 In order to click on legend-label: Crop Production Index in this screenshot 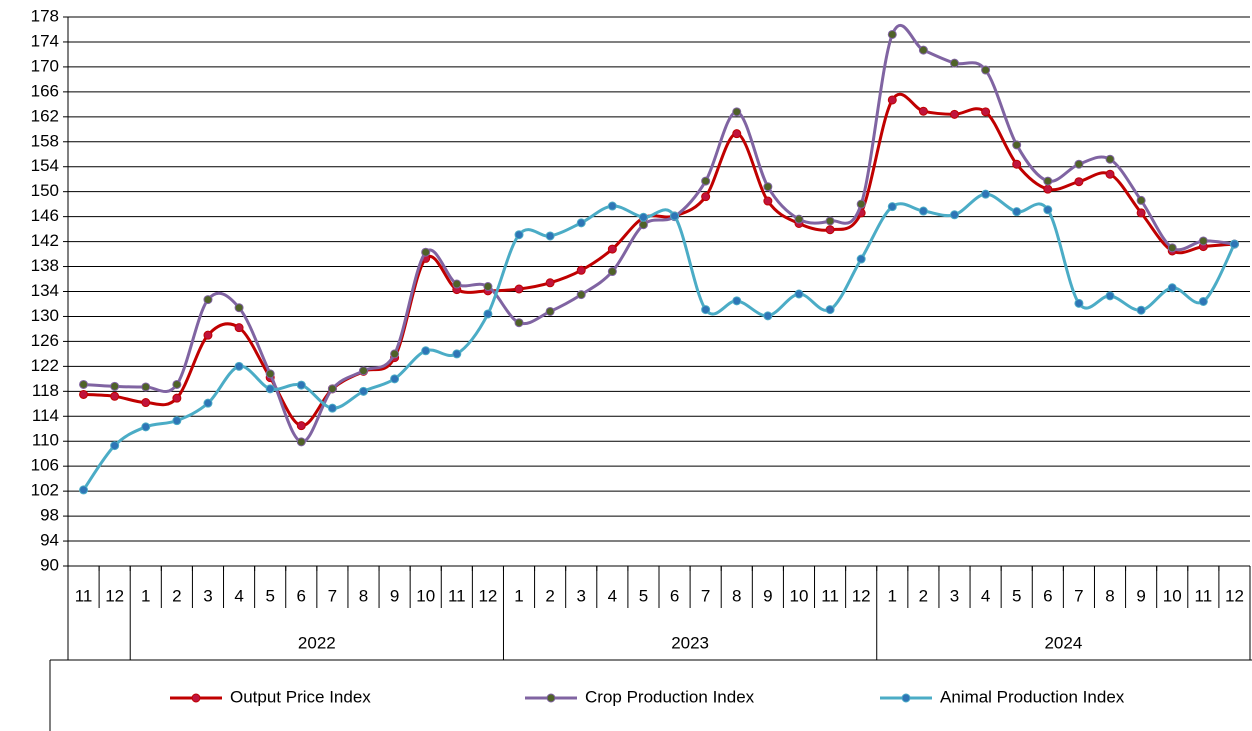, I will do `click(670, 696)`.